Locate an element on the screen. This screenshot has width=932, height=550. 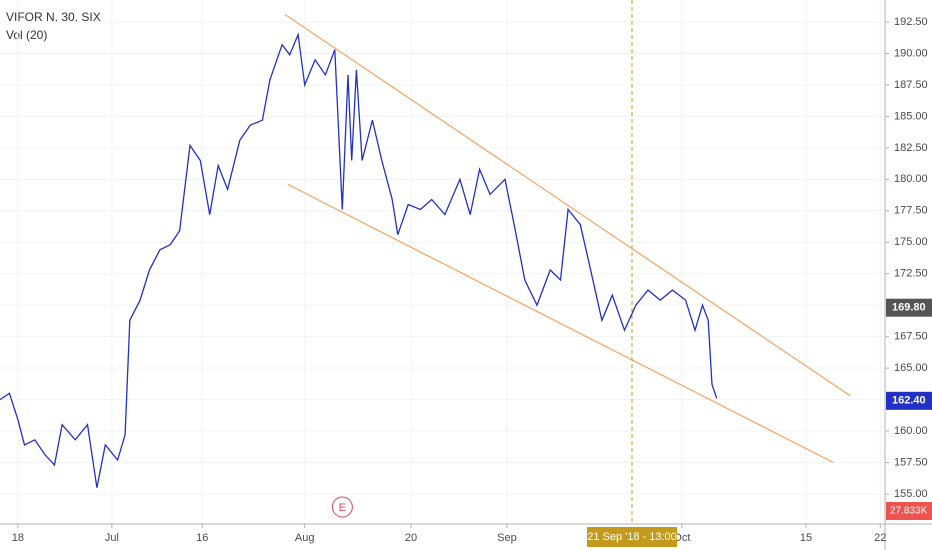
chart-title: VIFOR N, 30, SIX is located at coordinates (53, 17).